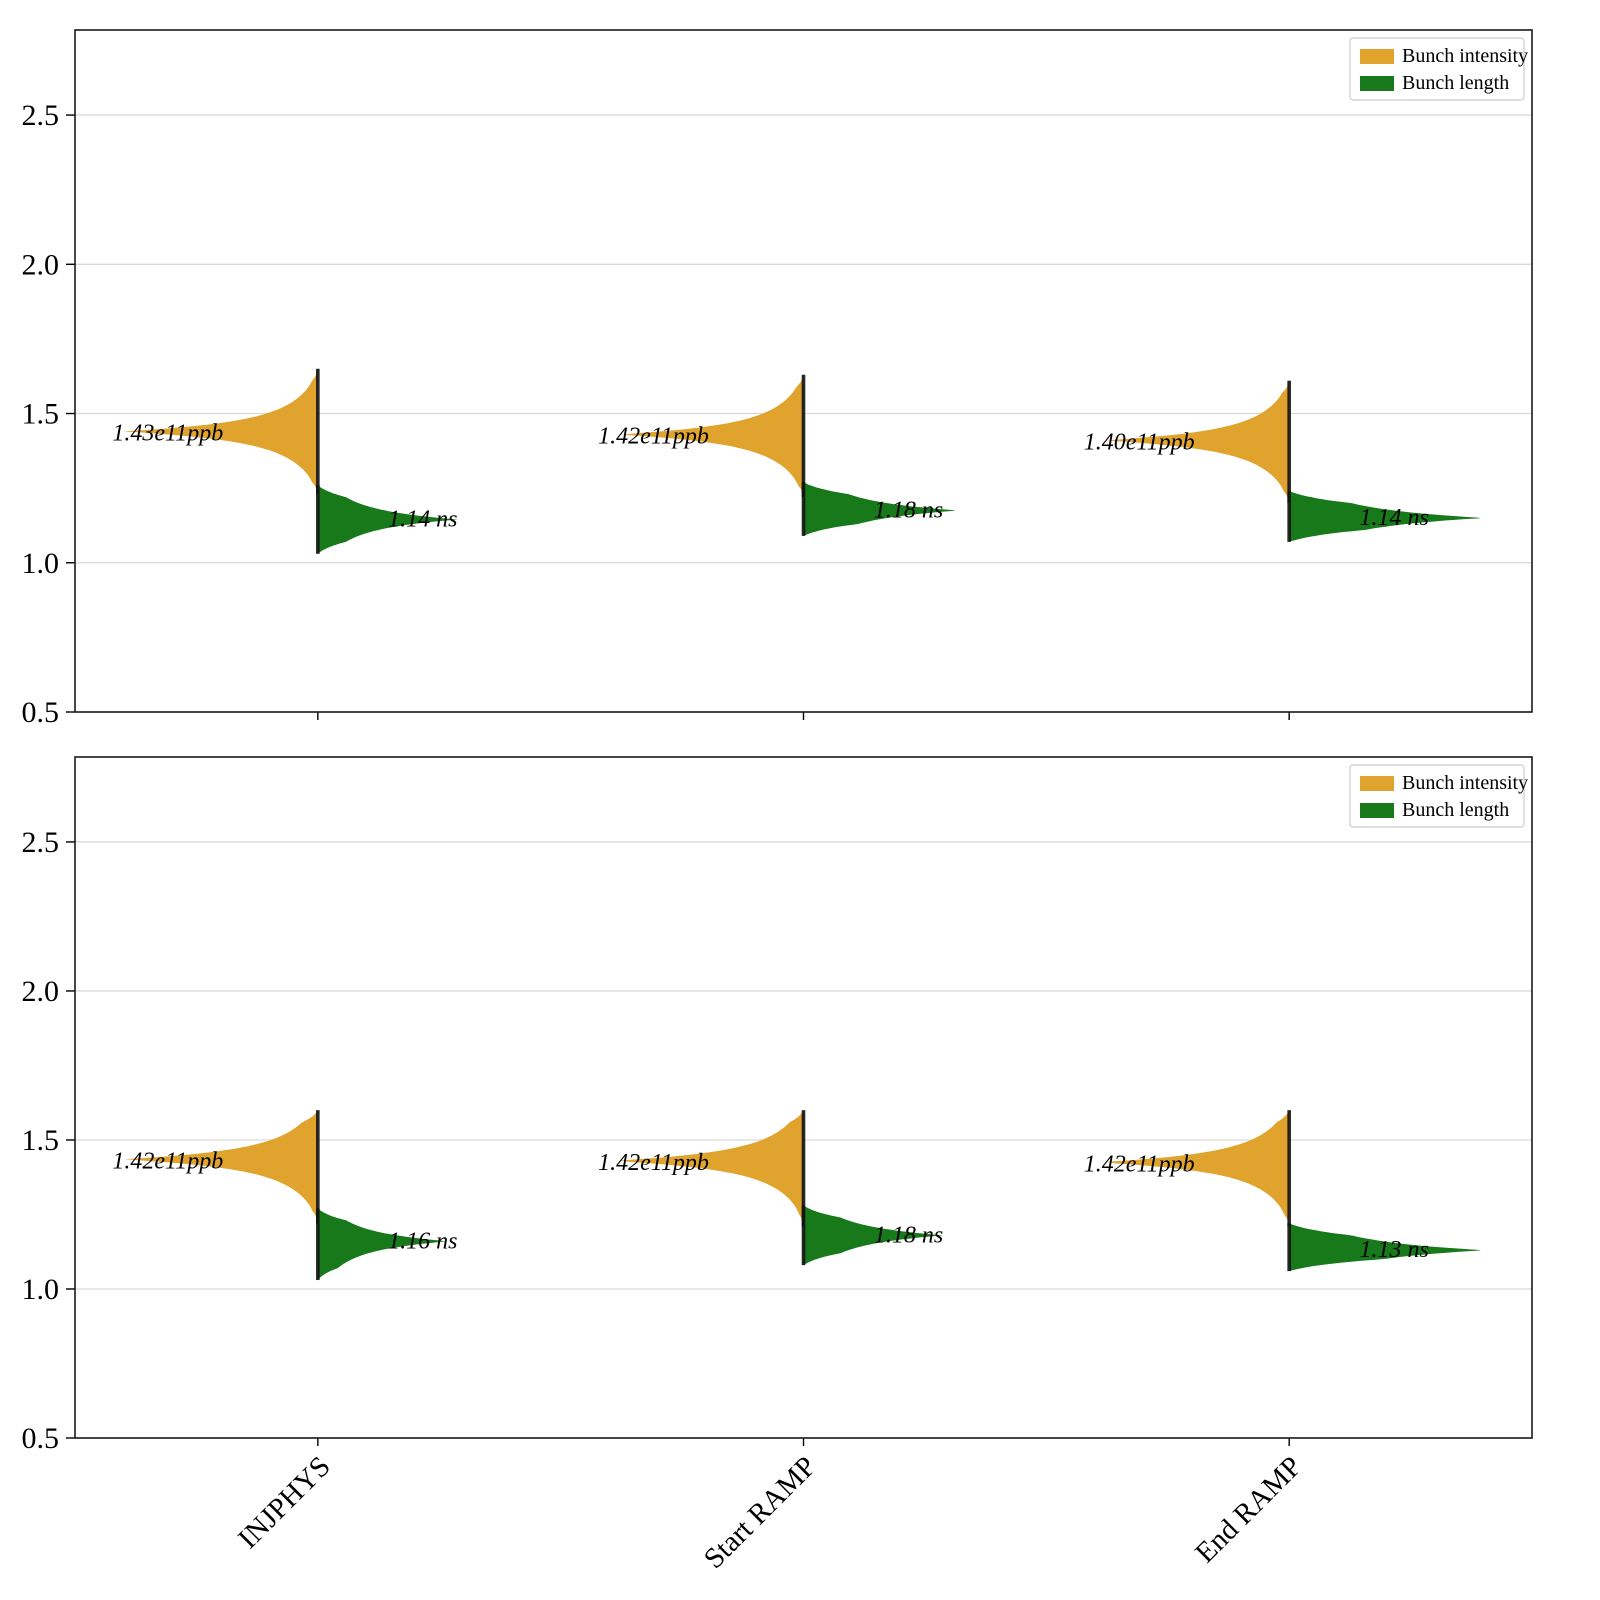 This screenshot has height=1600, width=1600. I want to click on value-annotation: 1.16 ns, so click(422, 1241).